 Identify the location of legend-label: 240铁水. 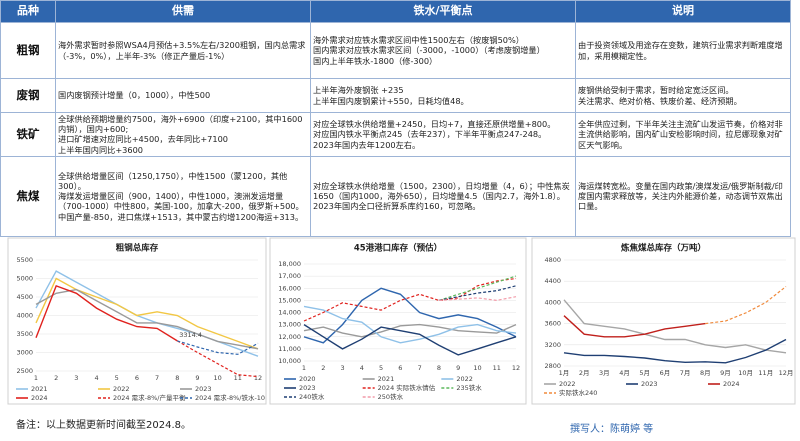
(312, 396).